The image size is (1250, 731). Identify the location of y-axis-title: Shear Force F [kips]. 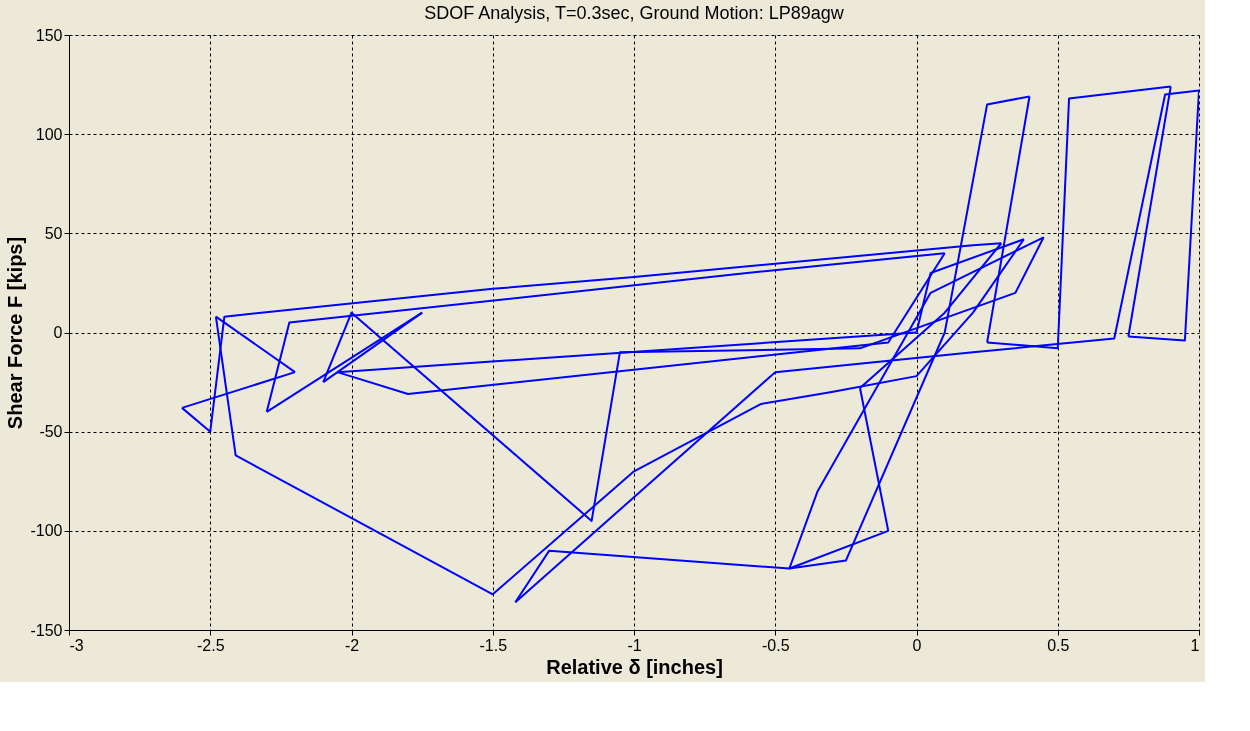
(15, 333).